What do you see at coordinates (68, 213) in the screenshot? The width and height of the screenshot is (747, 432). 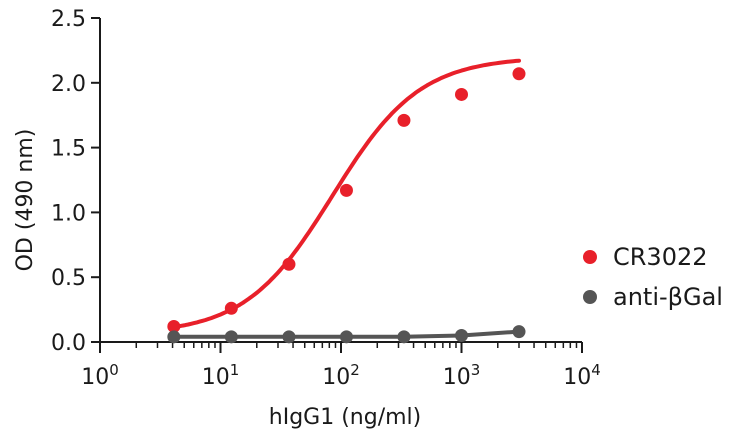 I see `y-tick-label: 1.0` at bounding box center [68, 213].